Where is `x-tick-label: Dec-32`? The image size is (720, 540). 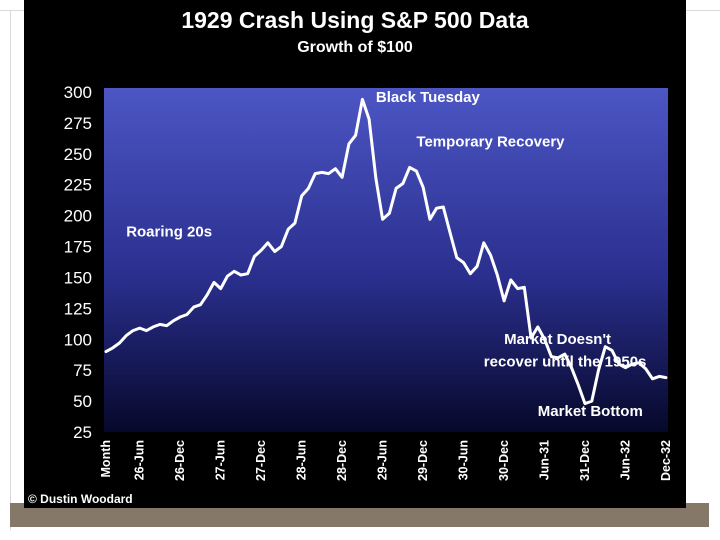 x-tick-label: Dec-32 is located at coordinates (666, 460).